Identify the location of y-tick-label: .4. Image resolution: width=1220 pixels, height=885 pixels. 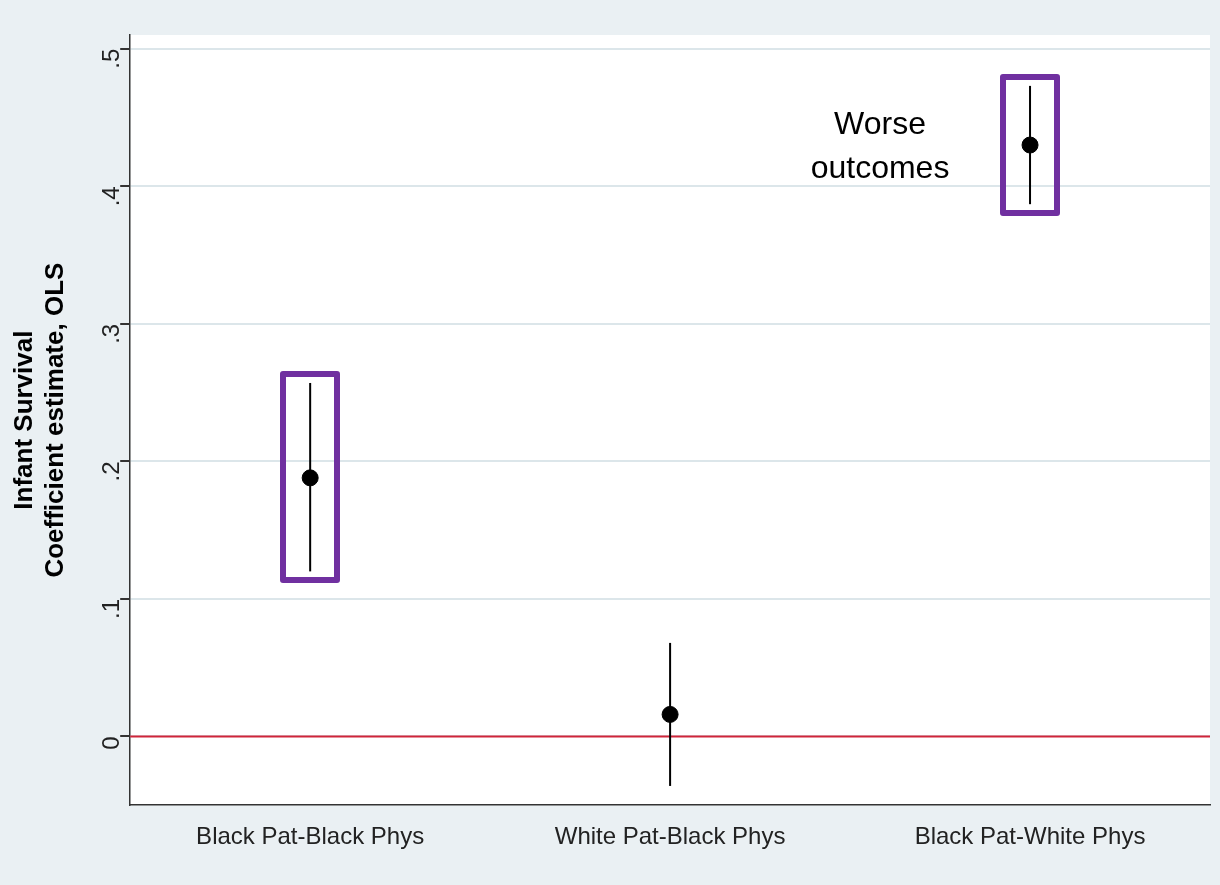
(110, 196).